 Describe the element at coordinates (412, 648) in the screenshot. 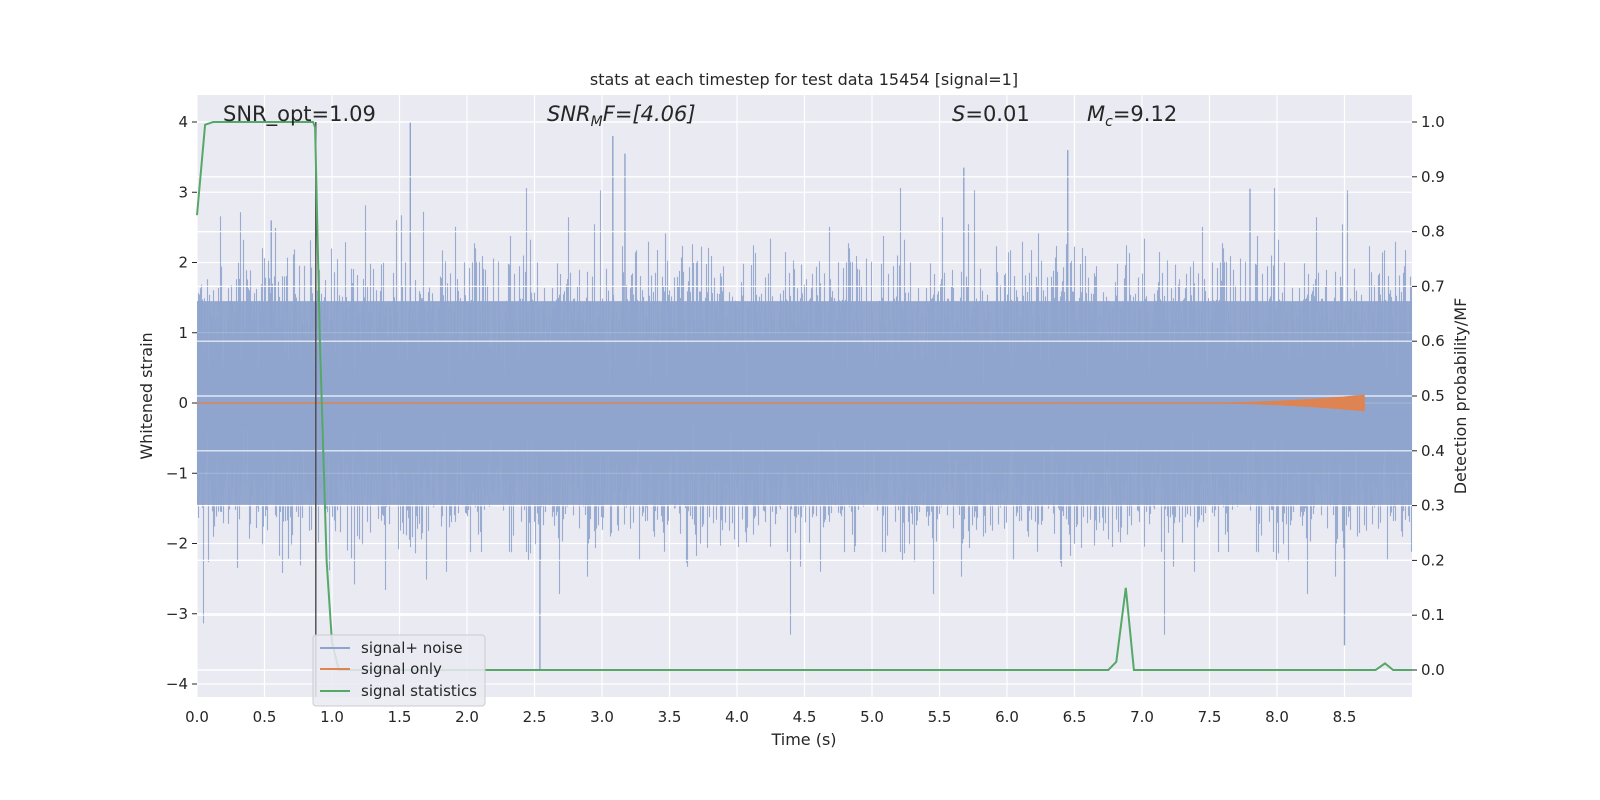

I see `legend-label-signal-plus-noise: signal+ noise` at that location.